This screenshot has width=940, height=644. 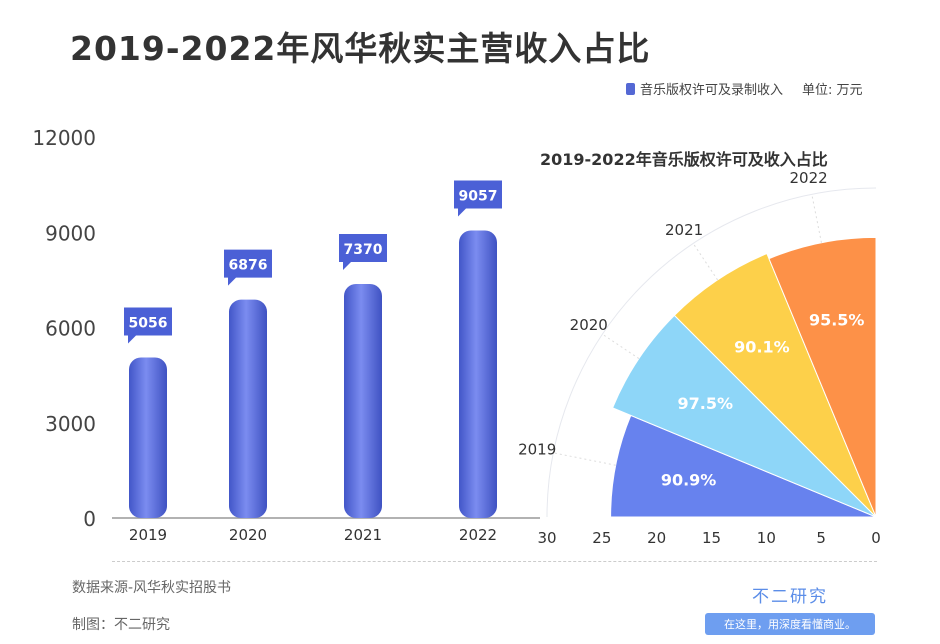 I want to click on radius-tick-label: 25, so click(x=601, y=538).